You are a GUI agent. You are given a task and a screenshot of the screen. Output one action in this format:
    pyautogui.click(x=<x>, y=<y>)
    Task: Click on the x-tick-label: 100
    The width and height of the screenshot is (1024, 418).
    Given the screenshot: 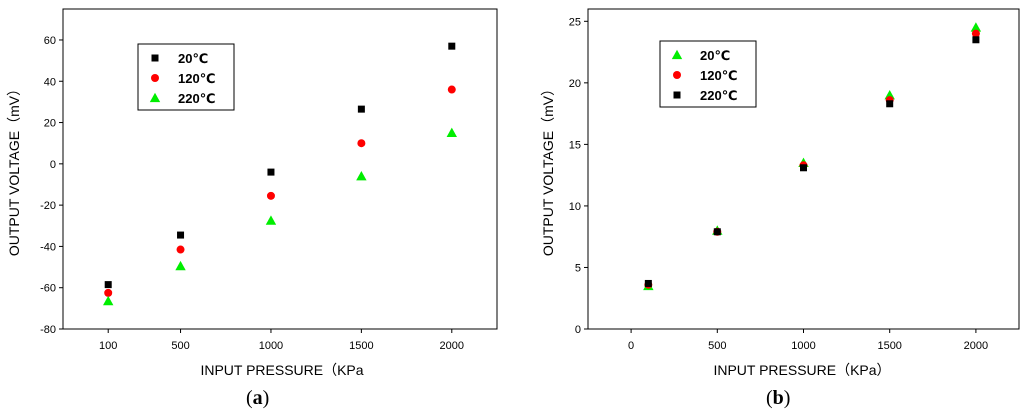 What is the action you would take?
    pyautogui.click(x=108, y=346)
    